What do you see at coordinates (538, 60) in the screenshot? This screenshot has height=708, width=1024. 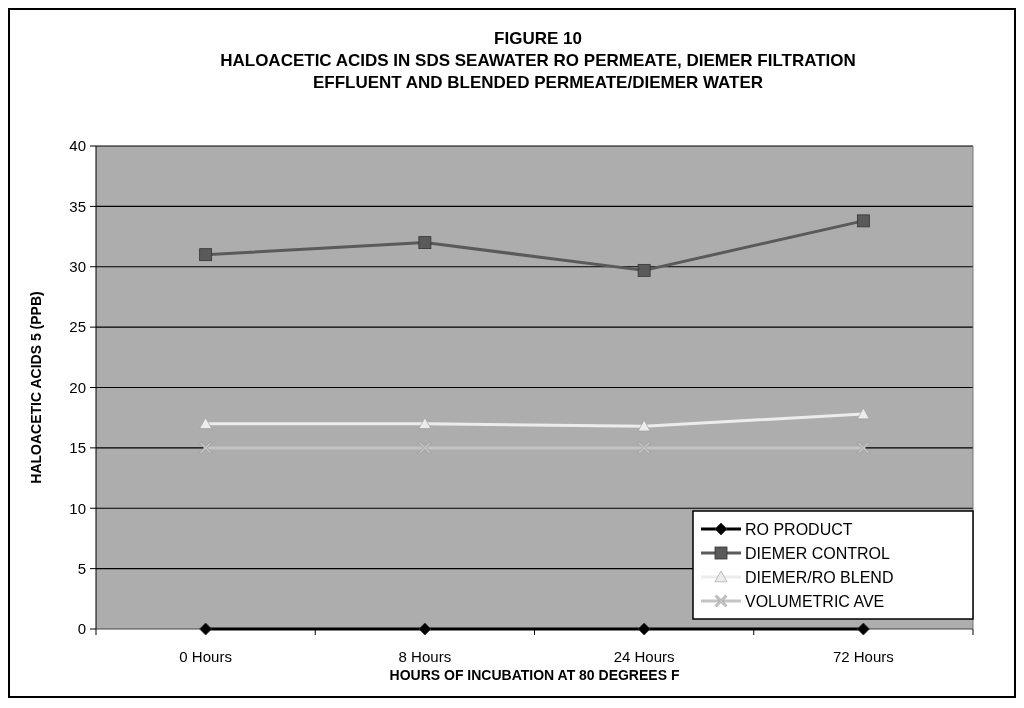 I see `chart-title: FIGURE 10 HALOACETIC ACIDS IN SDS SEAWATER RO PERMEATE, DIEMER FILTRATION EFFLUENT AND BLENDED PERMEATE/DIEMER WATER` at bounding box center [538, 60].